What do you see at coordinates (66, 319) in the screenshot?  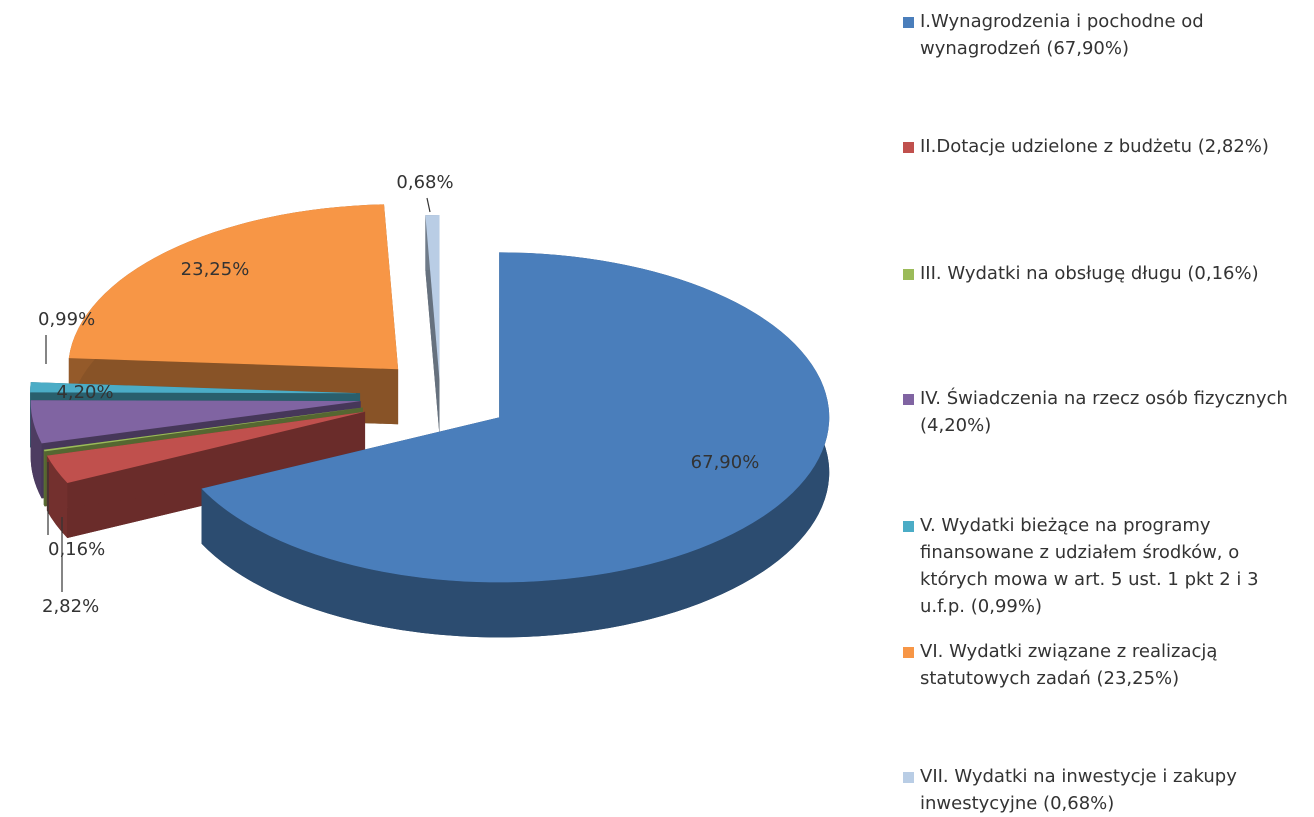 I see `data-label: 0,99%` at bounding box center [66, 319].